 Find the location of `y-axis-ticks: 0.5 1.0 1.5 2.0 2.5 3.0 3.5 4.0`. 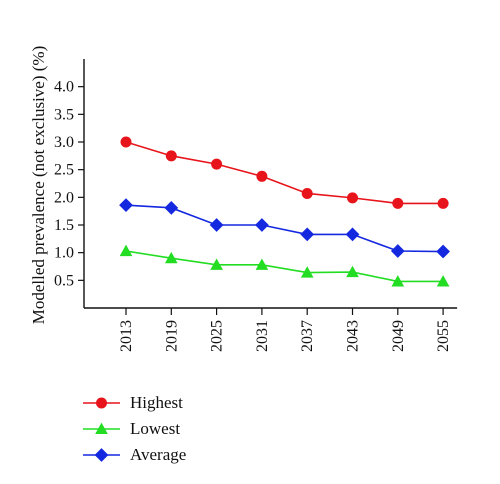

y-axis-ticks: 0.5 1.0 1.5 2.0 2.5 3.0 3.5 4.0 is located at coordinates (69, 184).